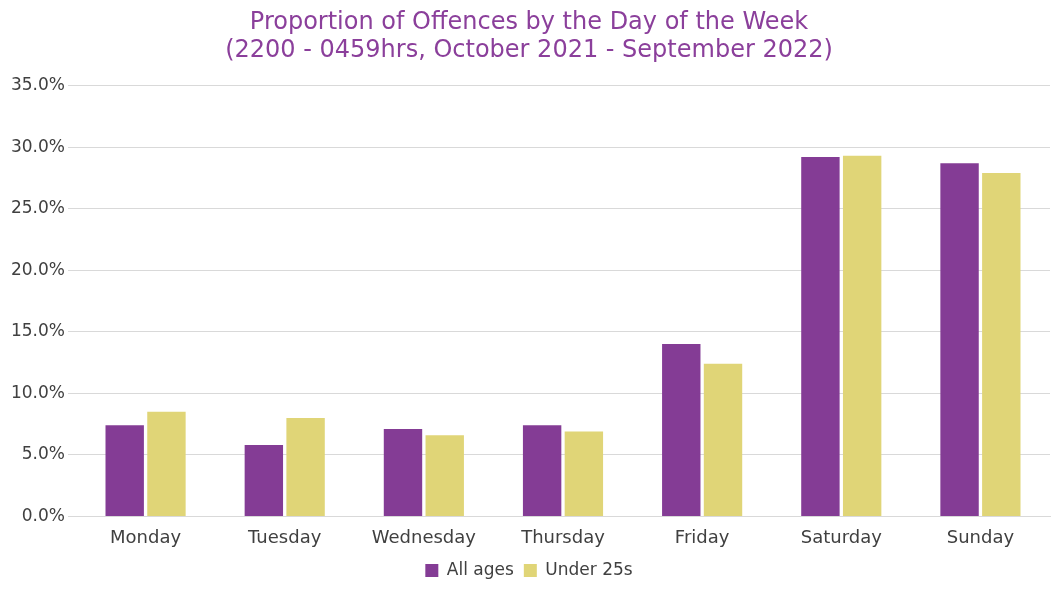 This screenshot has height=589, width=1060. I want to click on y-tick-label: 15.0%, so click(37, 330).